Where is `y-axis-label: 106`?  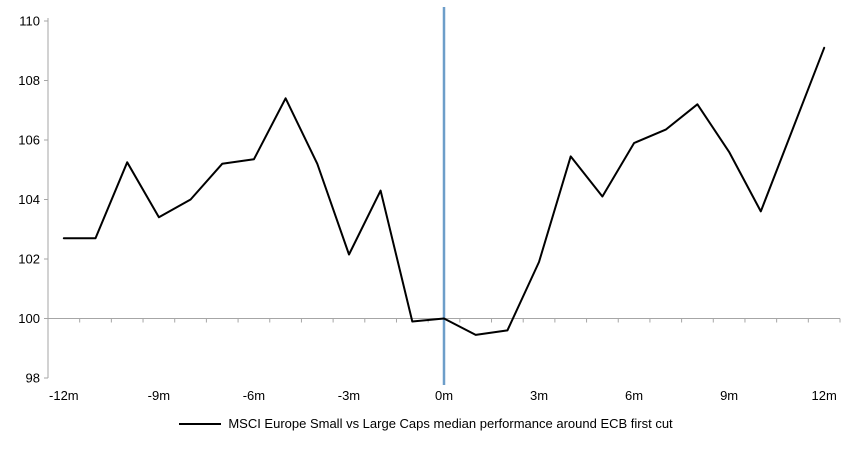
y-axis-label: 106 is located at coordinates (29, 140).